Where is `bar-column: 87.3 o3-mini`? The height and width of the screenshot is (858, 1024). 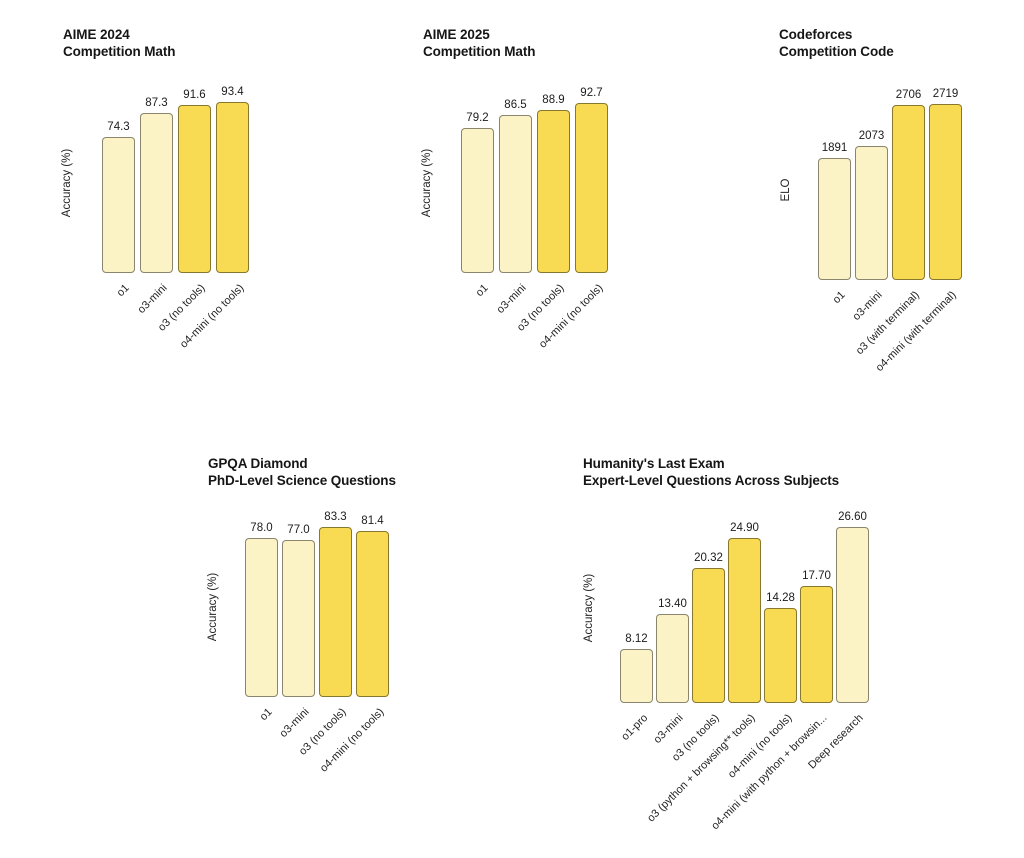
bar-column: 87.3 o3-mini is located at coordinates (154, 190).